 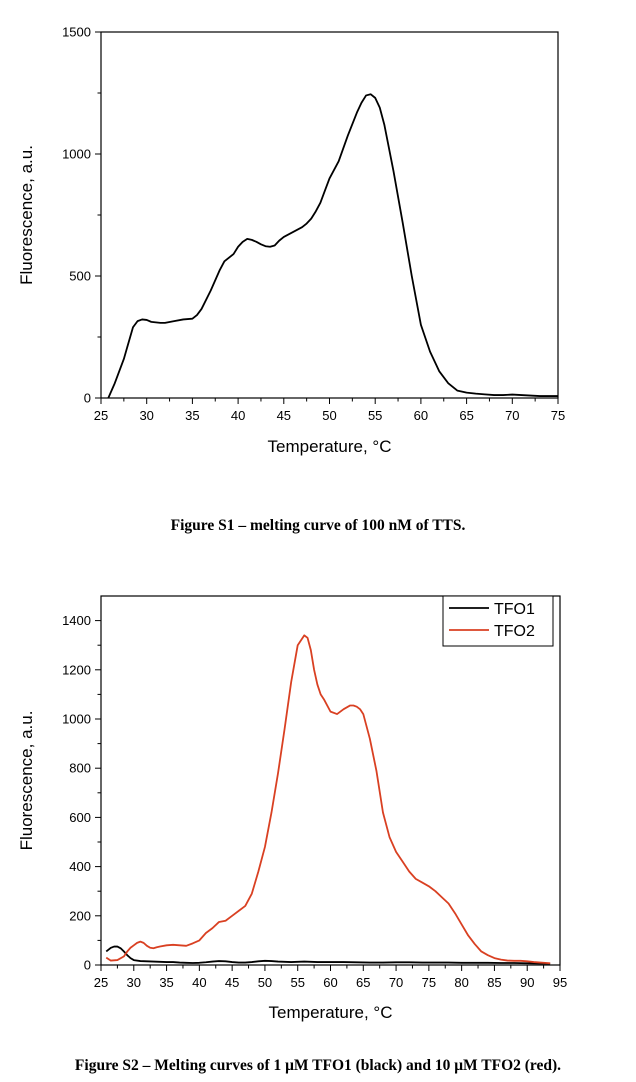 What do you see at coordinates (80, 866) in the screenshot?
I see `y-tick-label: 400` at bounding box center [80, 866].